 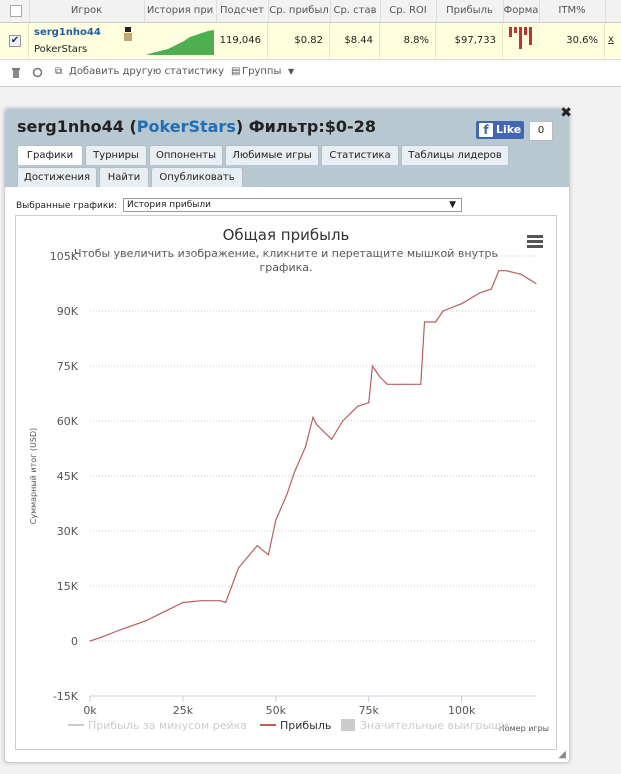 I want to click on select-all-checkbox, so click(x=16, y=11).